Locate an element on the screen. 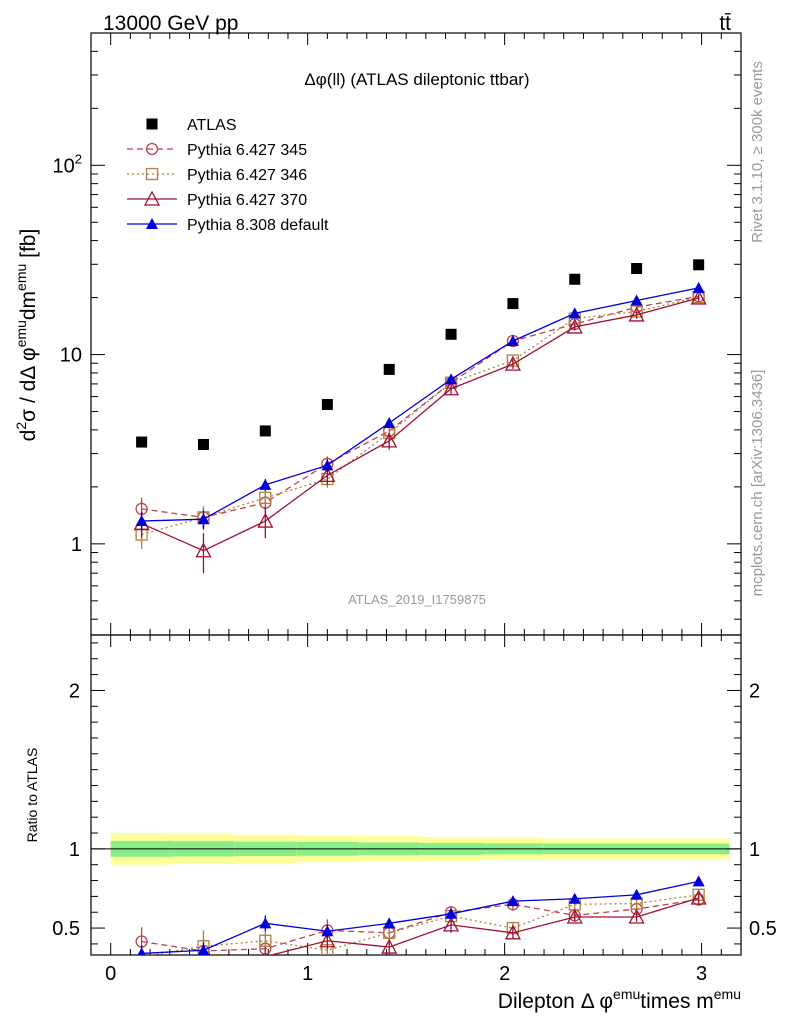 The width and height of the screenshot is (786, 1024). chart-title: Δφ(ll) (ATLAS dileptonic ttbar) is located at coordinates (416, 79).